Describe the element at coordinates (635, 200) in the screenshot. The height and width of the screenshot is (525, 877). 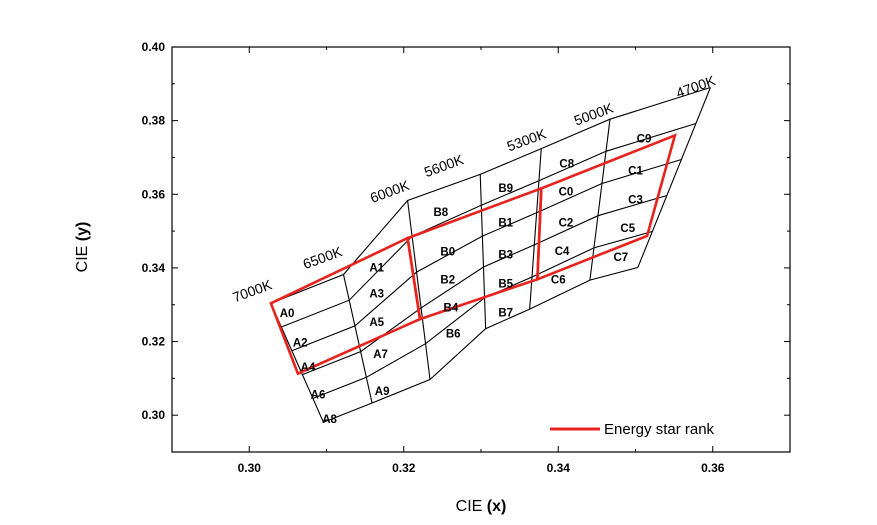
I see `bin-label-c3: C3` at that location.